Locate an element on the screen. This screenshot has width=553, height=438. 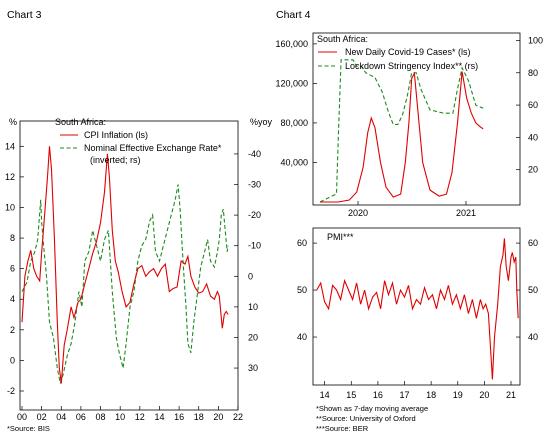
chart3-source: *Source: BIS is located at coordinates (28, 428).